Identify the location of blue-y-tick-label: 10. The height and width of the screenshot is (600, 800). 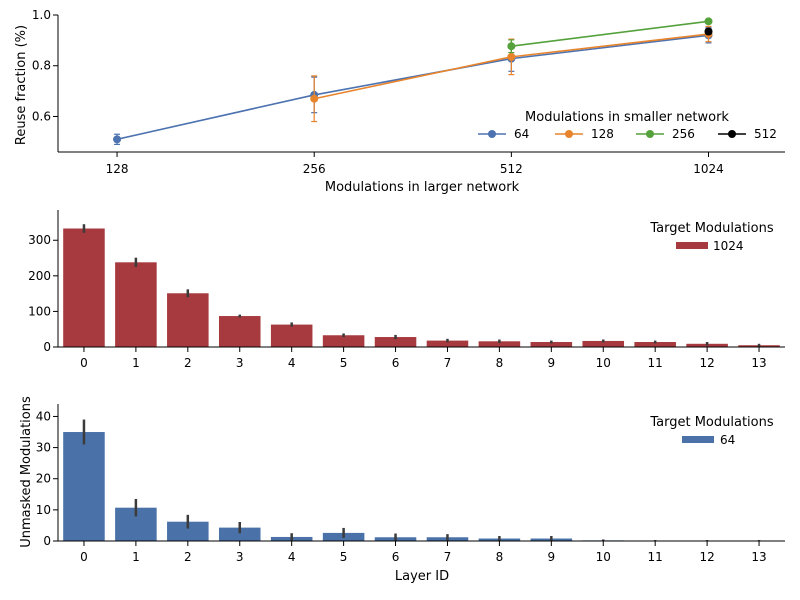
(43, 510).